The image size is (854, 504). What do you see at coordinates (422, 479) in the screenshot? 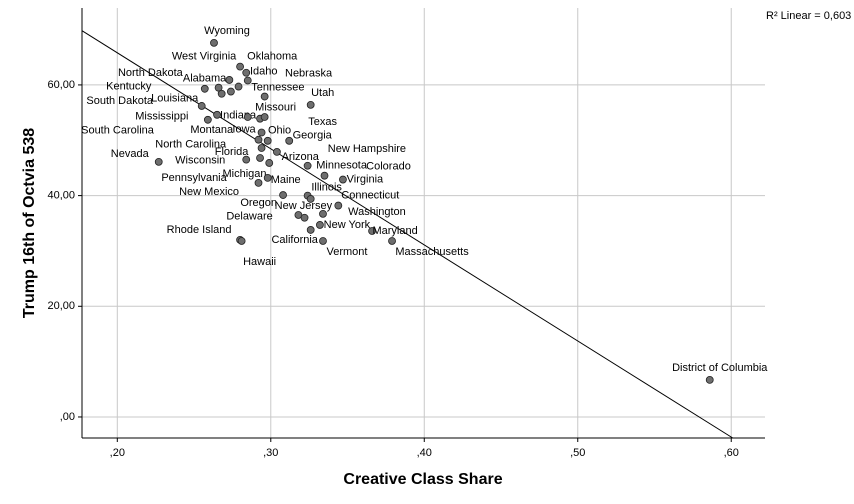
I see `x-axis-title: Creative Class Share` at bounding box center [422, 479].